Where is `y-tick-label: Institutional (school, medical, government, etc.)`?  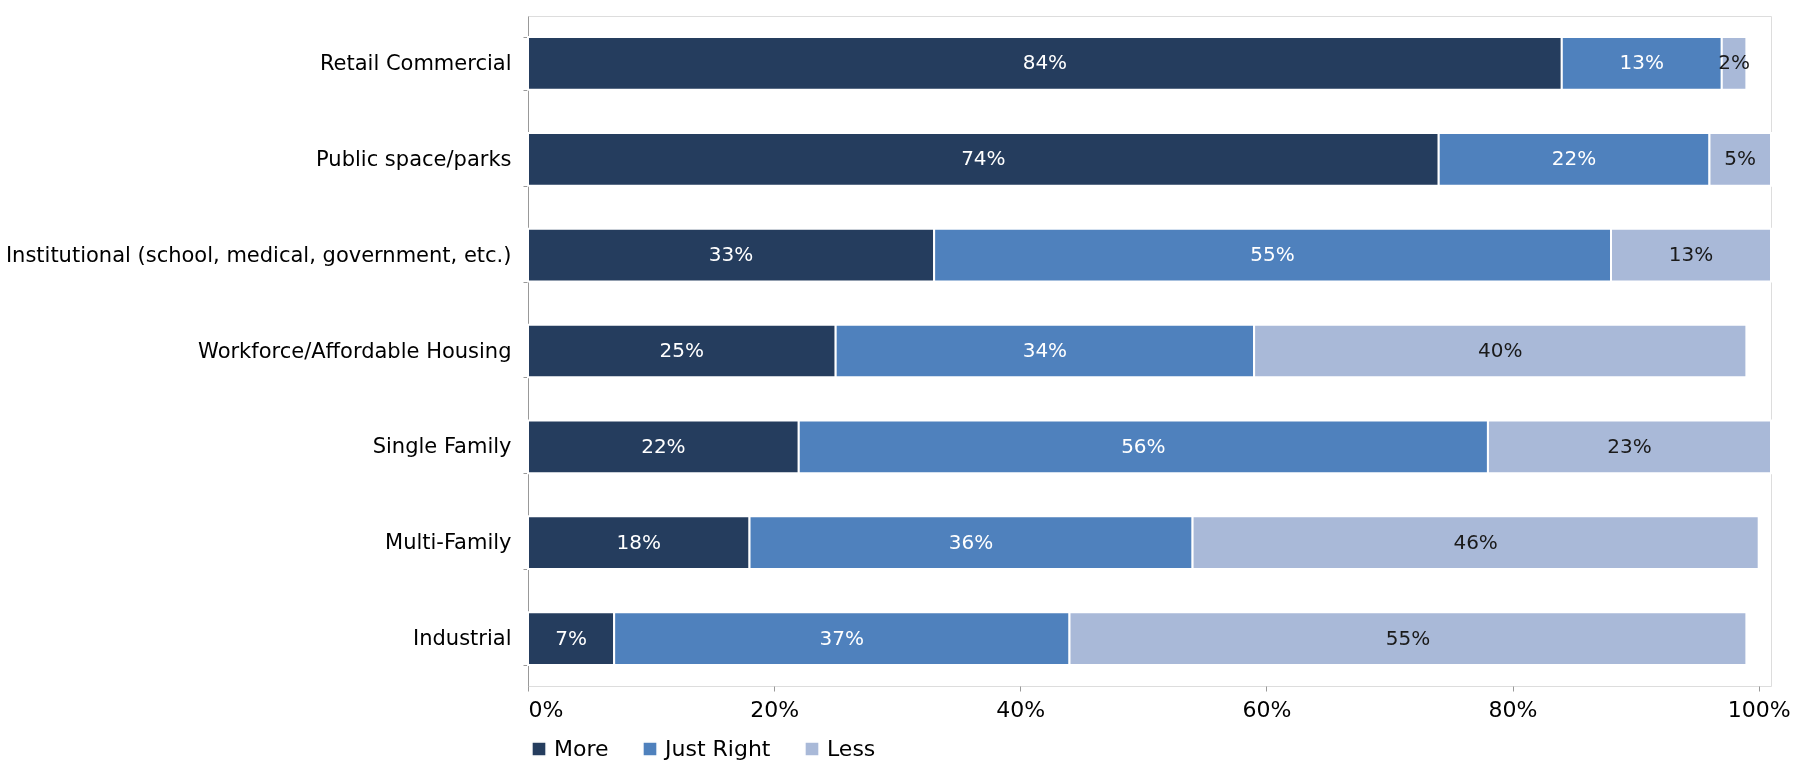
y-tick-label: Institutional (school, medical, government, etc.) is located at coordinates (258, 254).